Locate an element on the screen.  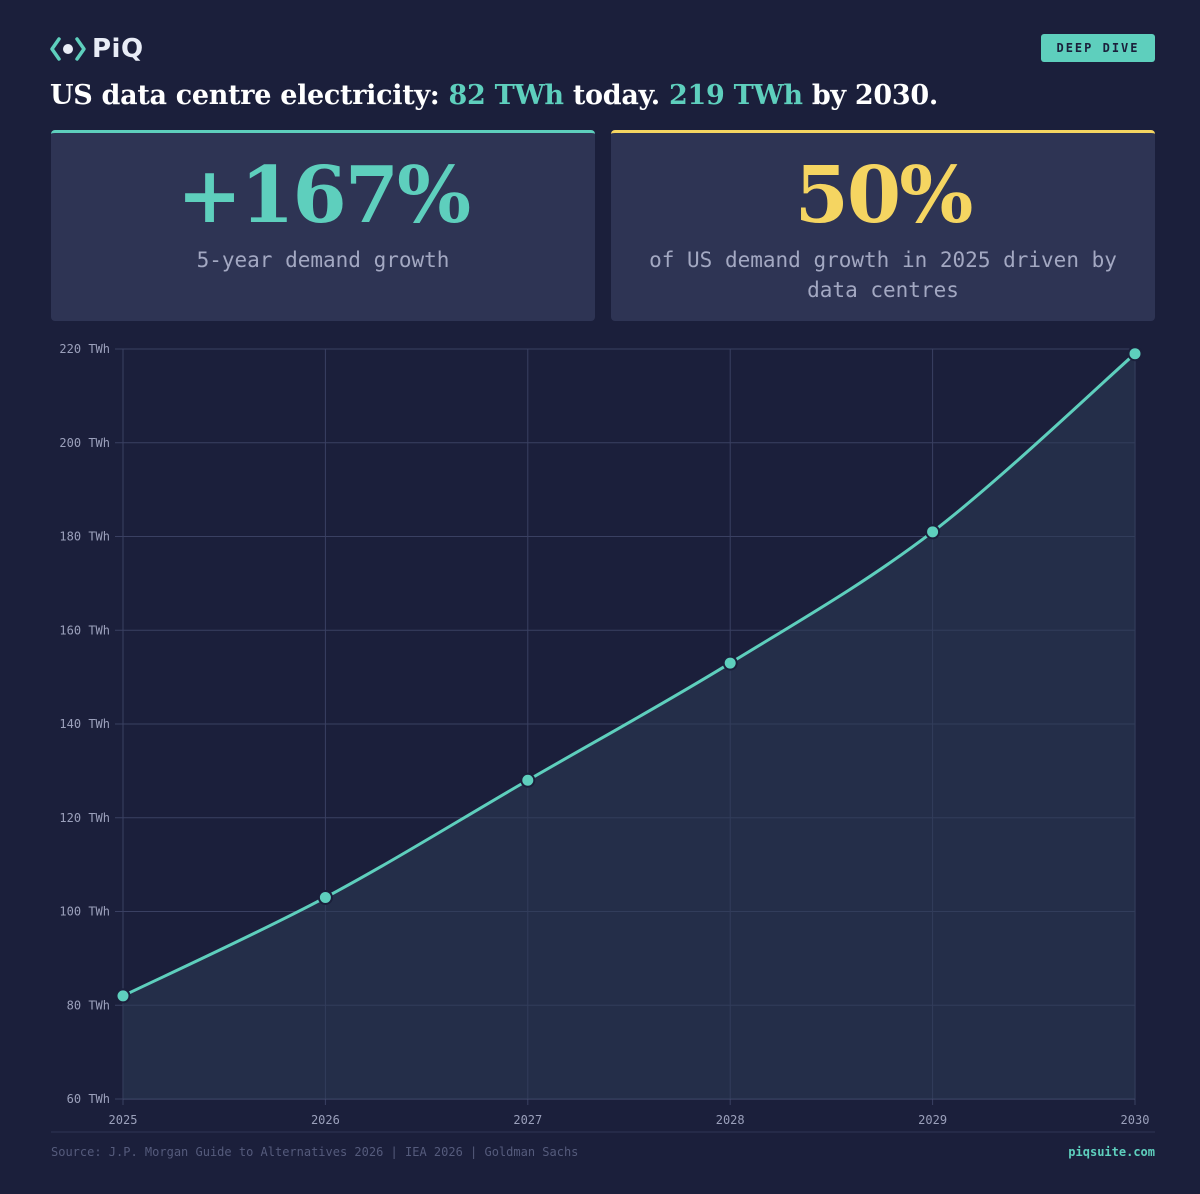
x-tick-label: 2030 is located at coordinates (1135, 1120).